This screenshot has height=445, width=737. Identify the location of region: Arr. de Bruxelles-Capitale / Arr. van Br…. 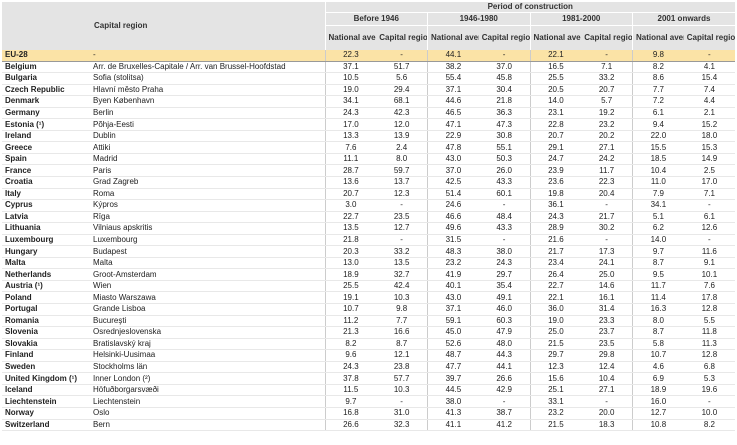
(207, 67).